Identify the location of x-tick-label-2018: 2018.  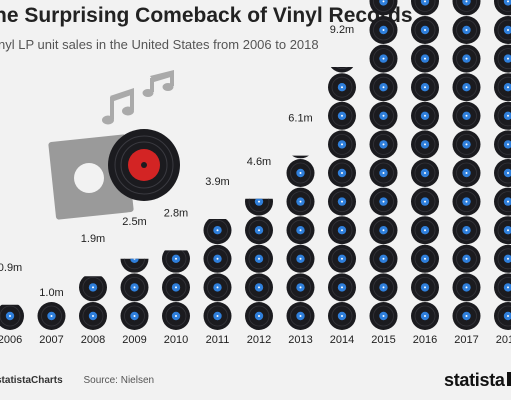
(503, 340).